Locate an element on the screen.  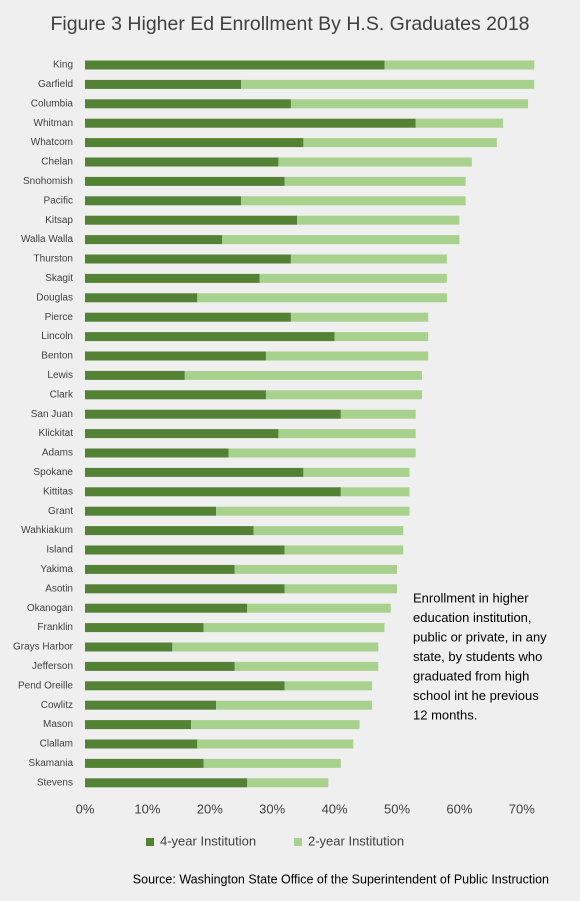
annotation: public or private, in any is located at coordinates (480, 636).